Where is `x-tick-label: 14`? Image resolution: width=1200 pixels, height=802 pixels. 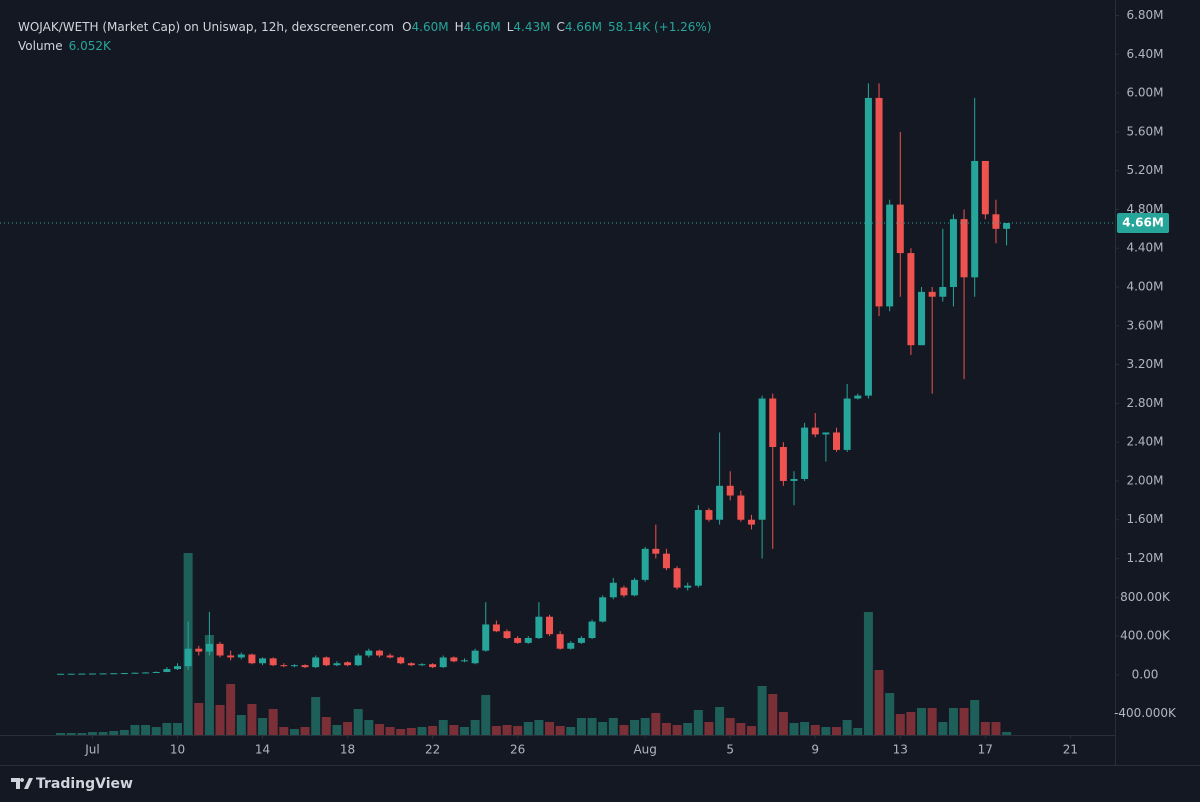
x-tick-label: 14 is located at coordinates (262, 750).